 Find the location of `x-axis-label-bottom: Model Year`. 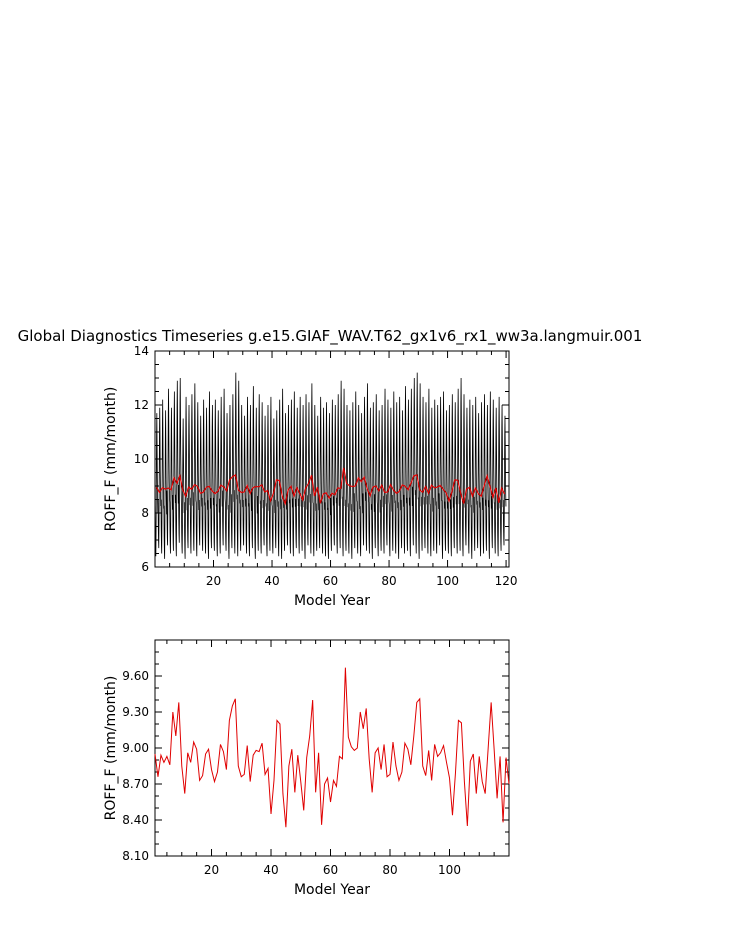

x-axis-label-bottom: Model Year is located at coordinates (332, 890).